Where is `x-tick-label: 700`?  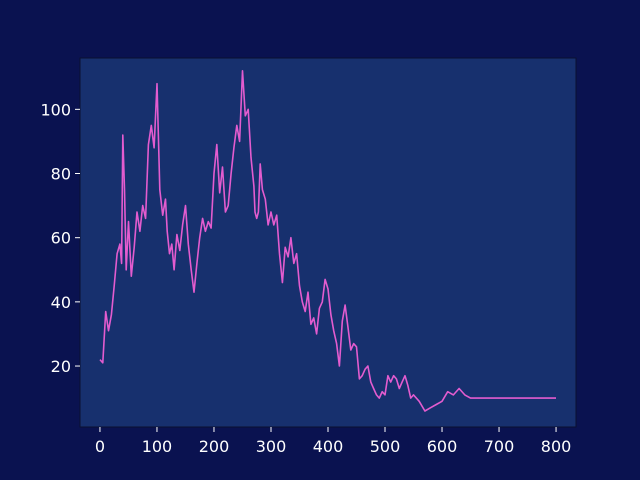 x-tick-label: 700 is located at coordinates (499, 446).